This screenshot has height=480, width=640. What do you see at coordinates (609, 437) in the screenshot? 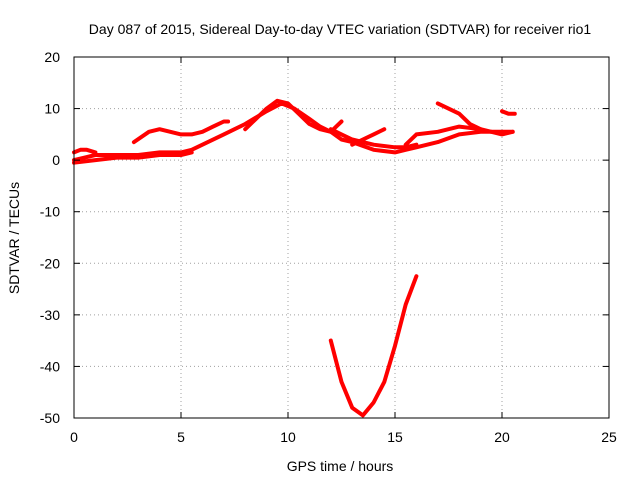
I see `x-tick-label: 25` at bounding box center [609, 437].